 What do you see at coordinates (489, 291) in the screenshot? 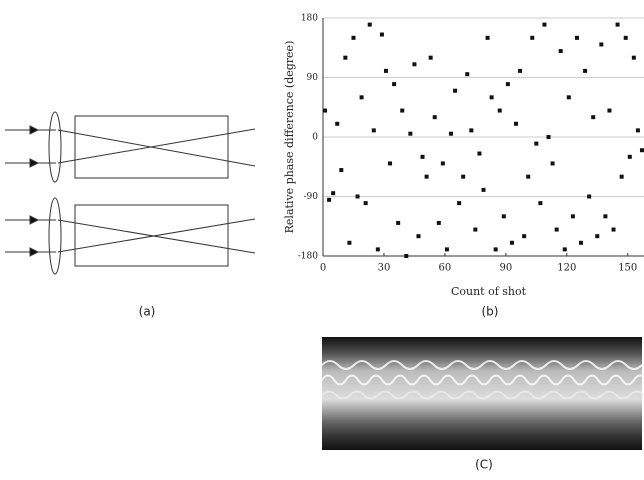
I see `x-axis-label: Count of shot` at bounding box center [489, 291].